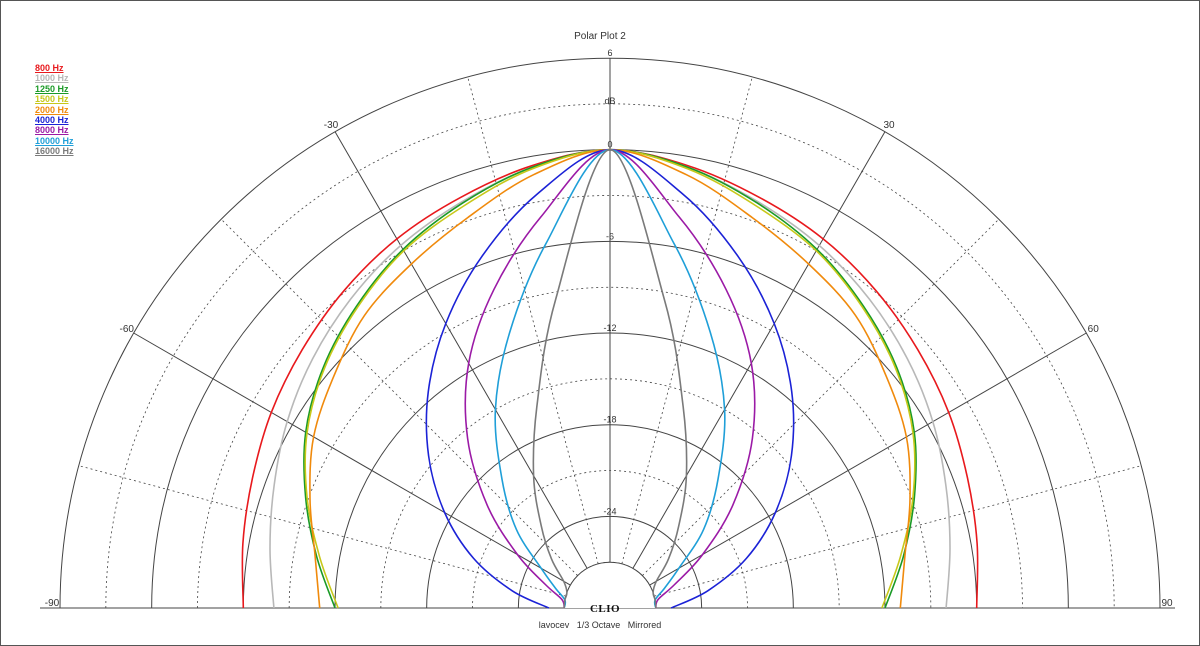 This screenshot has height=646, width=1200. What do you see at coordinates (1094, 329) in the screenshot?
I see `angle-tick-label: 60` at bounding box center [1094, 329].